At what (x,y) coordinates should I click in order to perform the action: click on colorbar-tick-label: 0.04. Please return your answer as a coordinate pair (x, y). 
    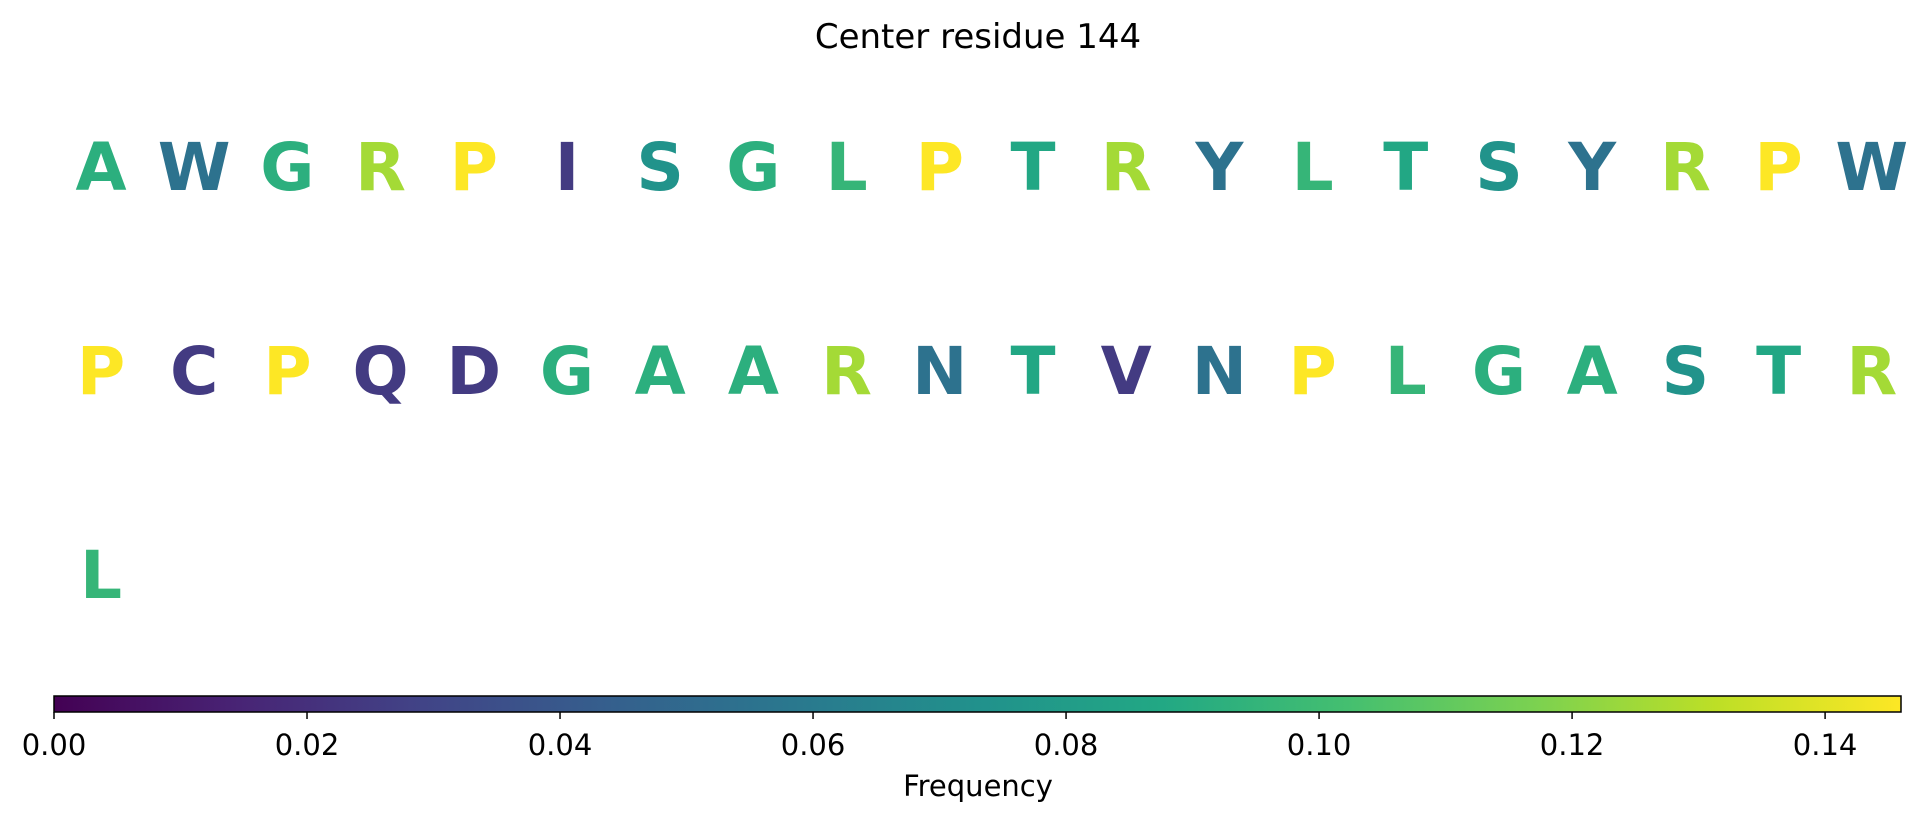
    Looking at the image, I should click on (560, 745).